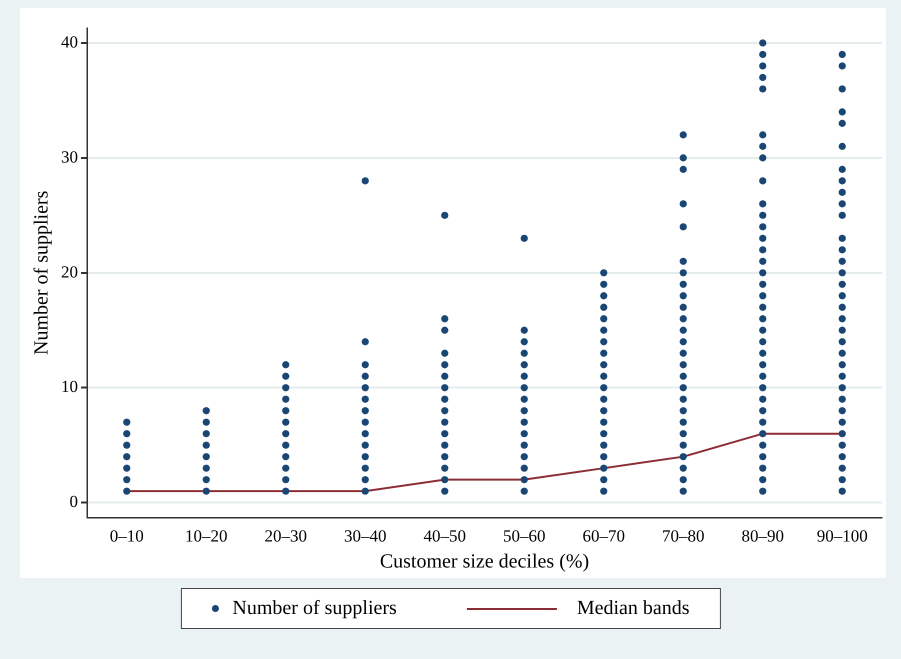  I want to click on x-tick-label: 80–90, so click(763, 536).